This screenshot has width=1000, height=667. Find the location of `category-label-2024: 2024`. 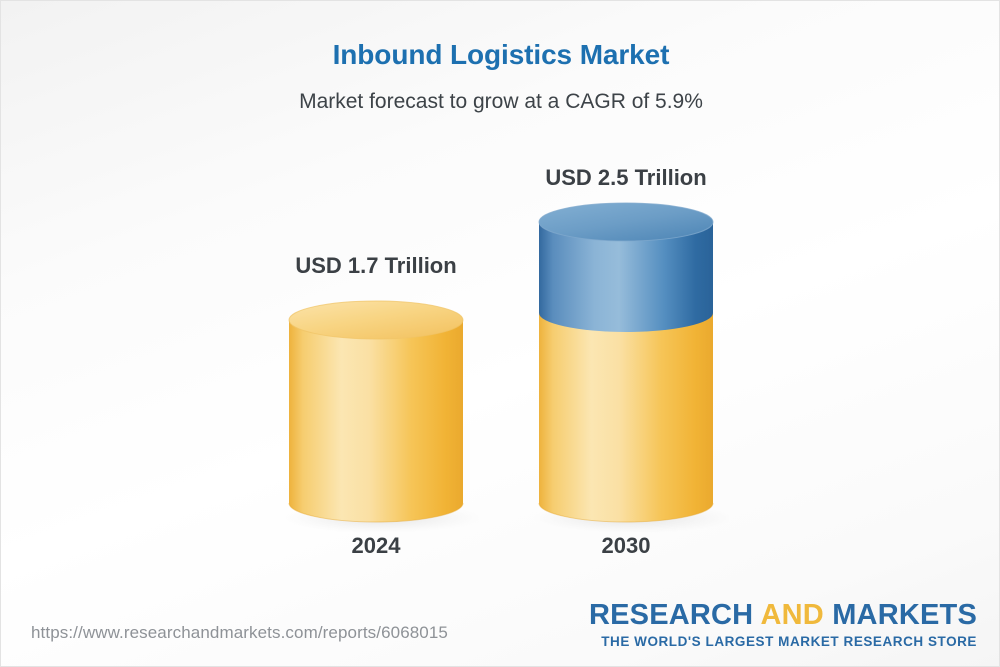

category-label-2024: 2024 is located at coordinates (376, 545).